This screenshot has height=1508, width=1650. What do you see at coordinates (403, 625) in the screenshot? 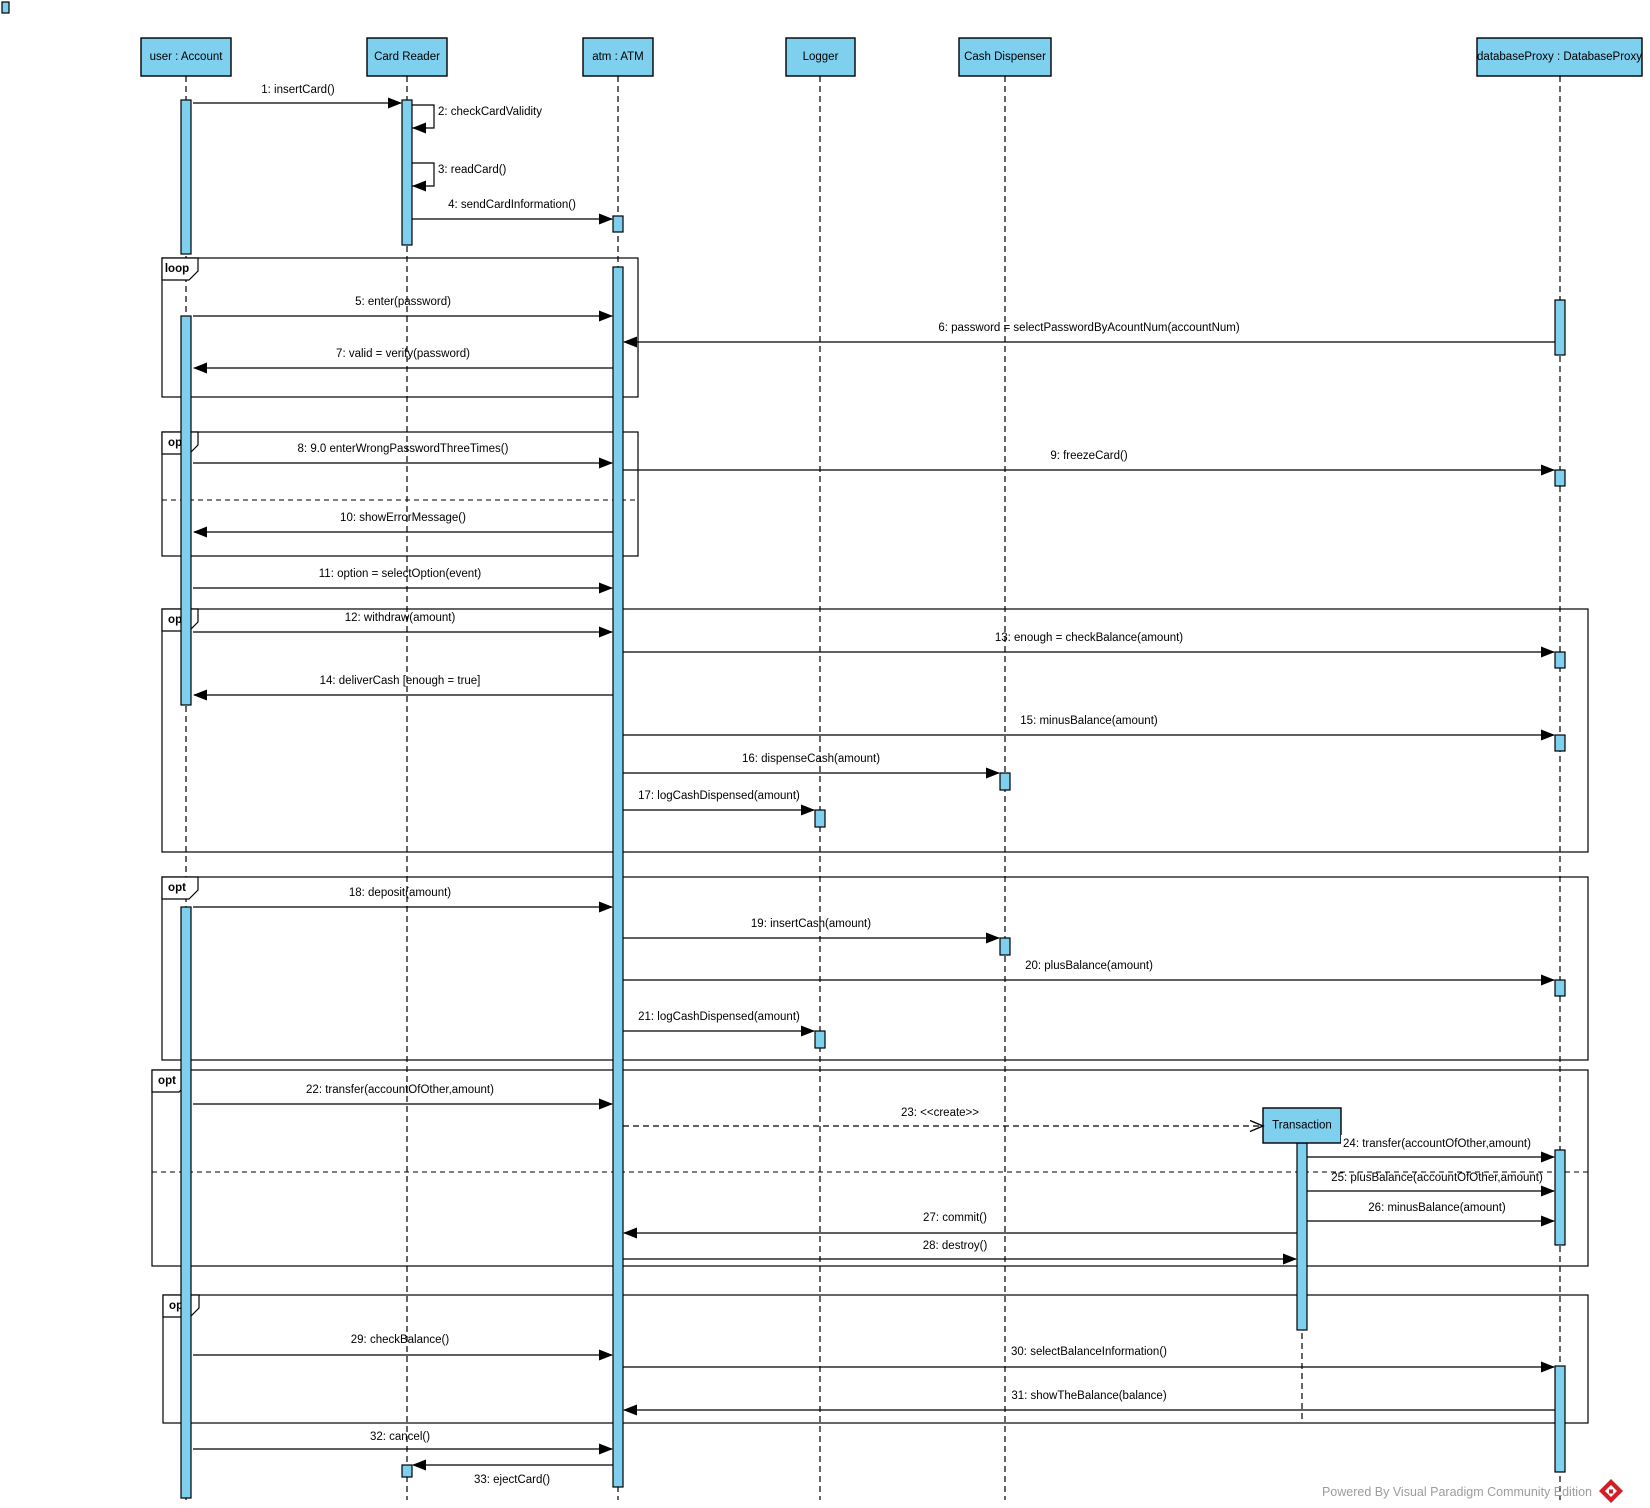
I see `message-12: 12: withdraw(amount)` at bounding box center [403, 625].